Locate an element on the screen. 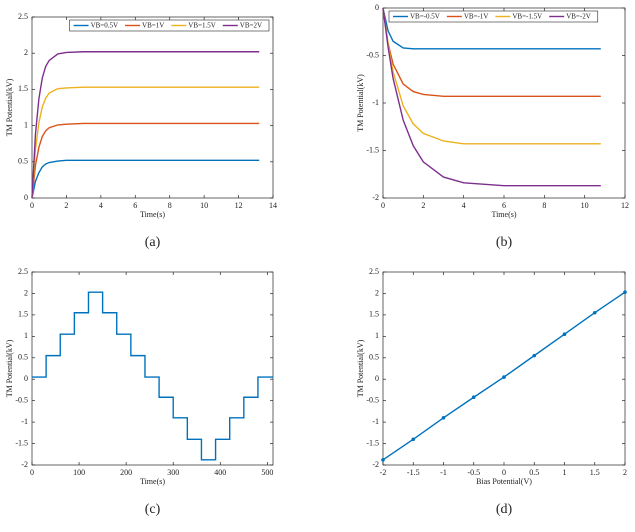  x-tick-label: -0.5 is located at coordinates (473, 472).